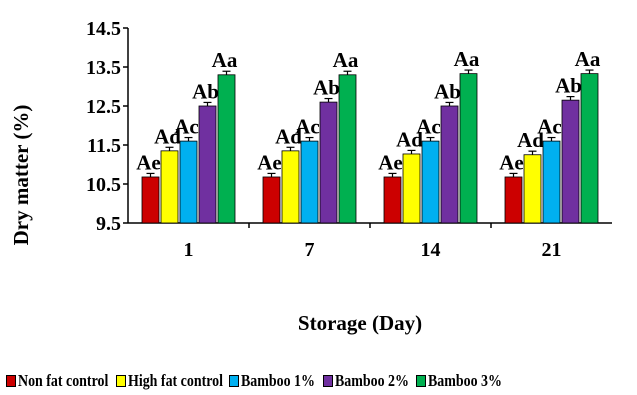 The height and width of the screenshot is (395, 637). What do you see at coordinates (464, 380) in the screenshot?
I see `legend-label: Bamboo 3%` at bounding box center [464, 380].